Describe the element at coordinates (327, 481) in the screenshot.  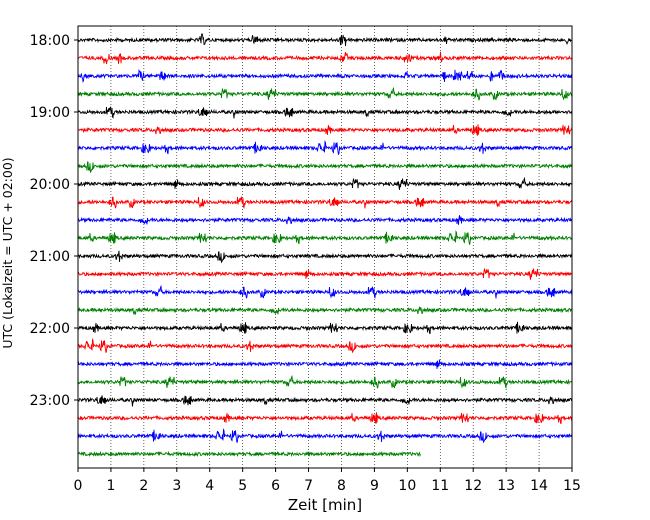
I see `x-axis-ticks: 0 1 2 3 4 5 6 7 8 9 10 11 12 13 14 15` at that location.